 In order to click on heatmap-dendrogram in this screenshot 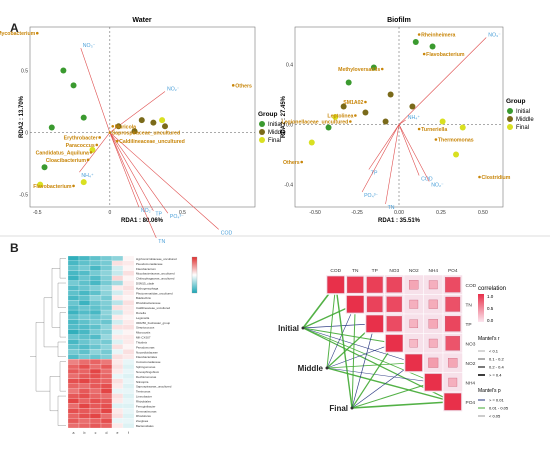, I will do `click(48, 342)`.